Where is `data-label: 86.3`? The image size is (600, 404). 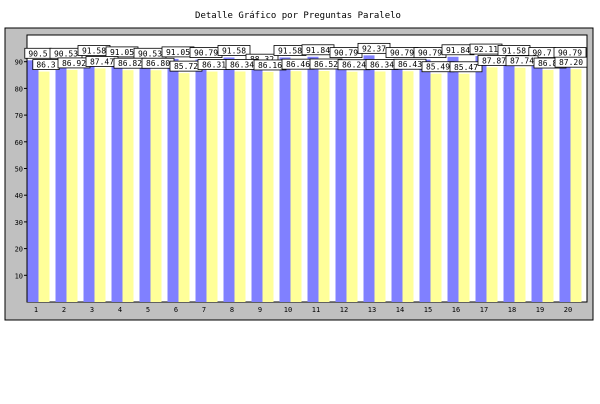
data-label: 86.3 is located at coordinates (45, 65).